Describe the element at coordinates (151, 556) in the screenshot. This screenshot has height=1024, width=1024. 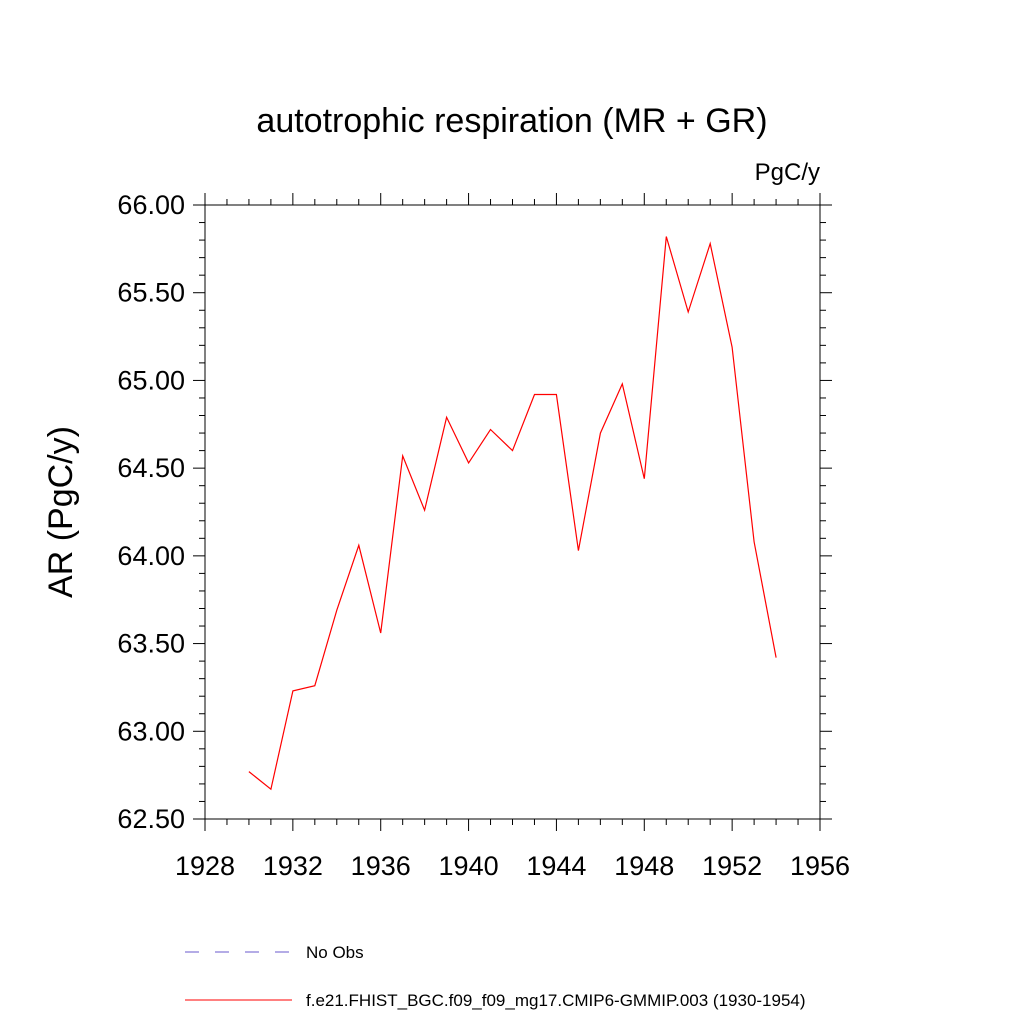
I see `y-tick-label: 64.00` at that location.